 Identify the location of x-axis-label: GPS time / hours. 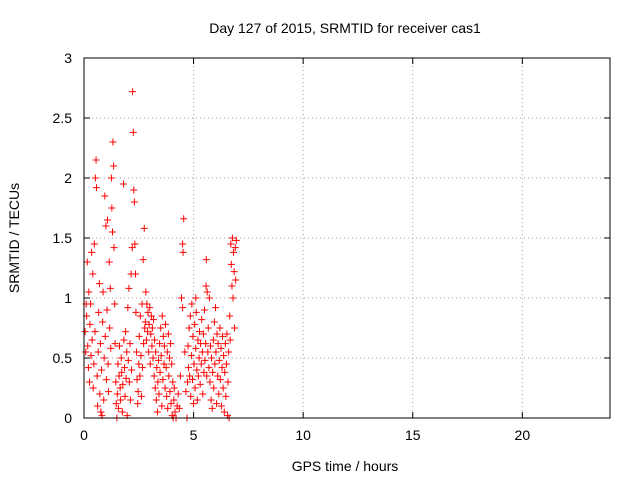
(345, 466).